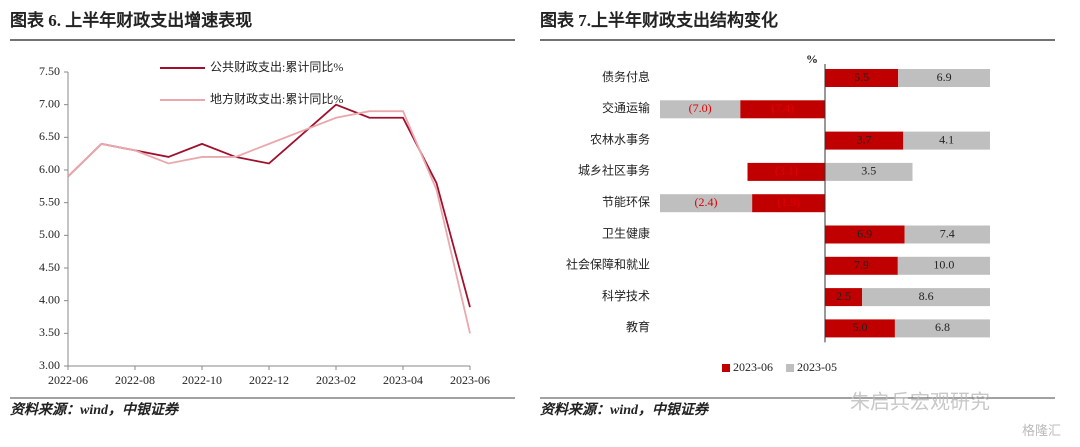  I want to click on value-label: 4.1, so click(946, 139).